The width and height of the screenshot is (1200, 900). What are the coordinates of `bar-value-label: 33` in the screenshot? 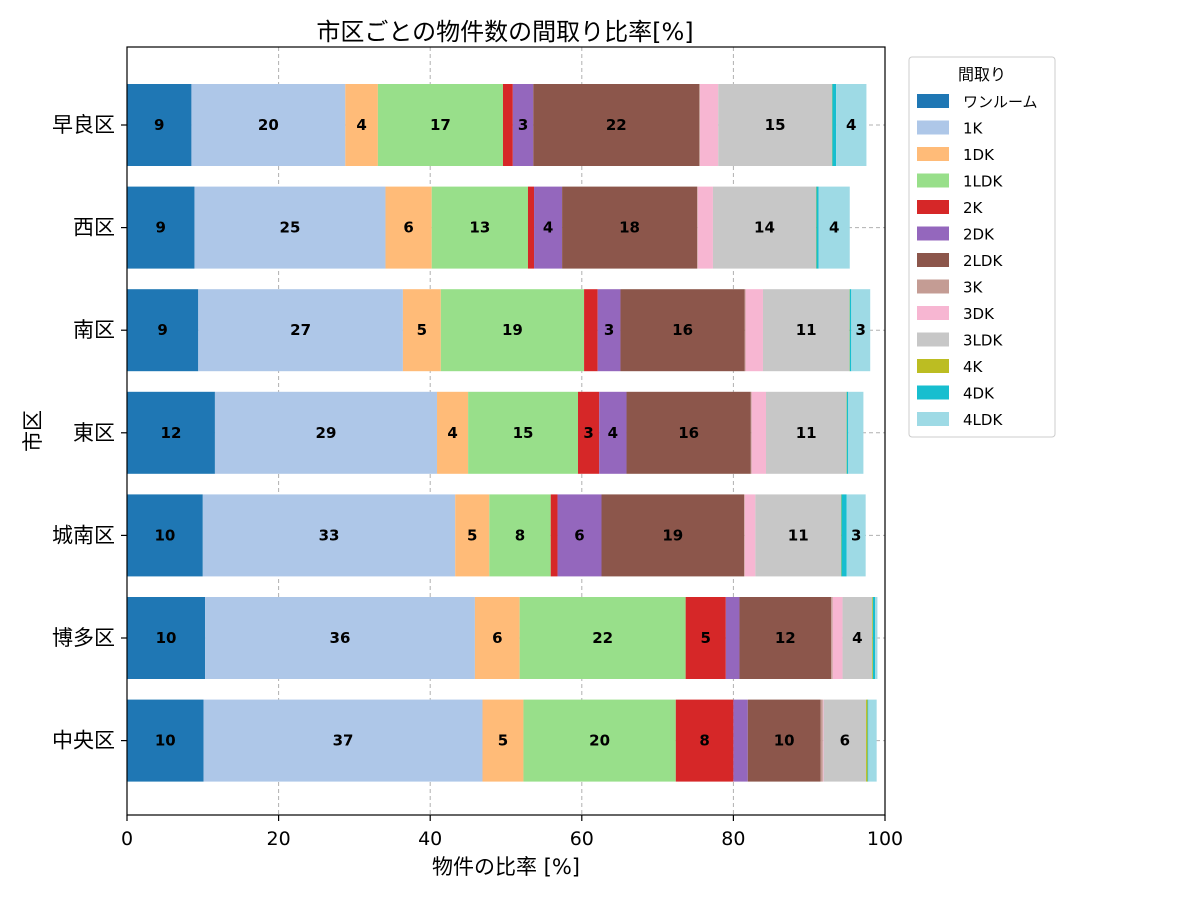 It's located at (329, 535).